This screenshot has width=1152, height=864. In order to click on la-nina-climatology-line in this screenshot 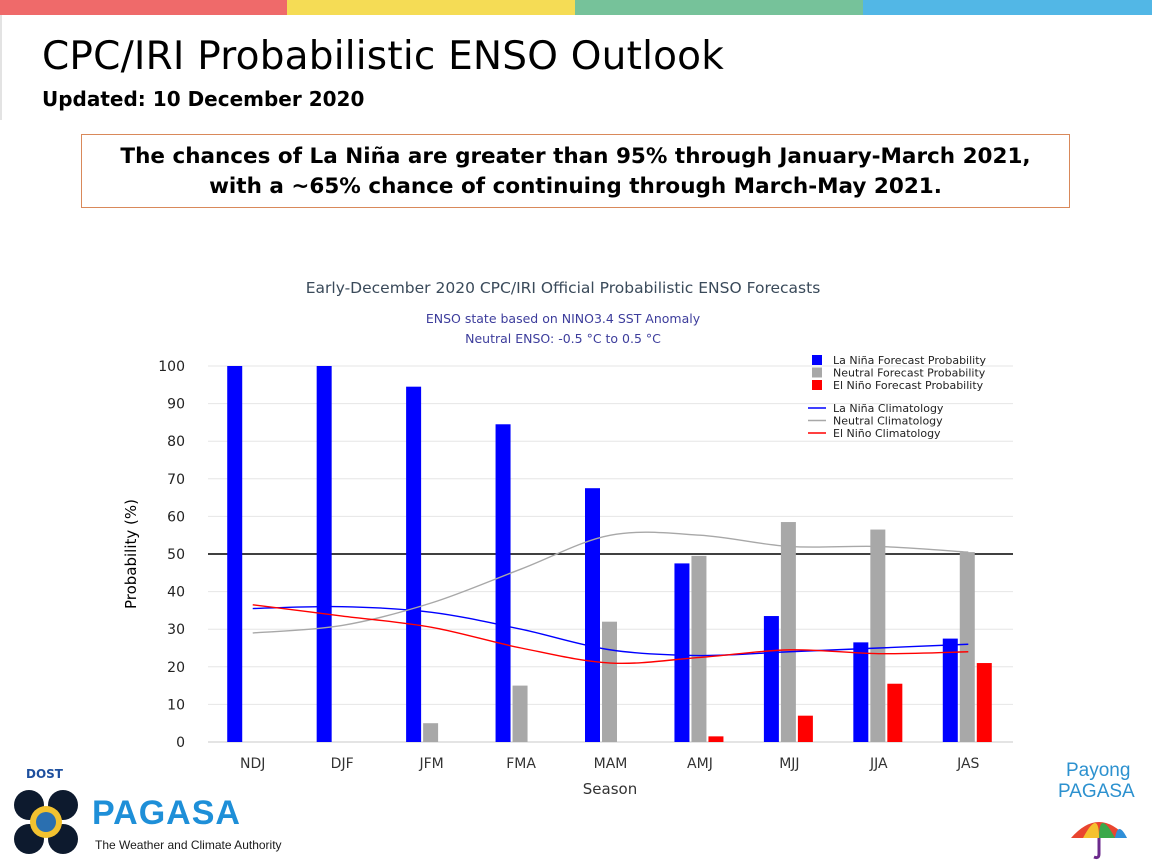, I will do `click(610, 631)`.